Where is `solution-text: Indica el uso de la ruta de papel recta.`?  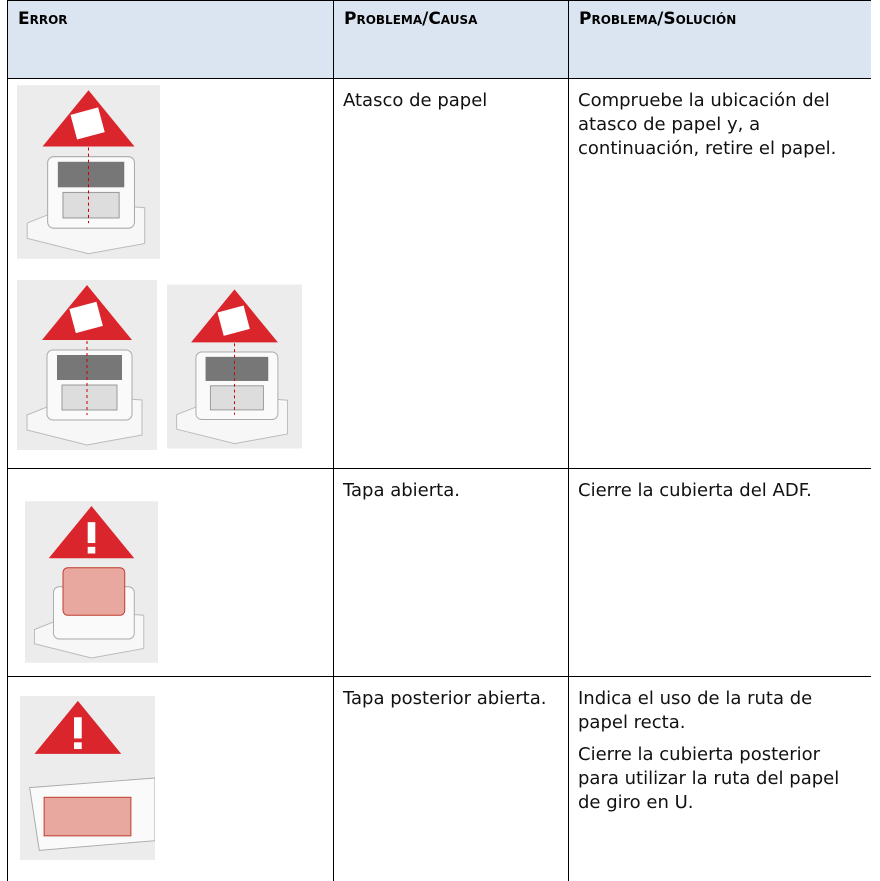 solution-text: Indica el uso de la ruta de papel recta. is located at coordinates (695, 710).